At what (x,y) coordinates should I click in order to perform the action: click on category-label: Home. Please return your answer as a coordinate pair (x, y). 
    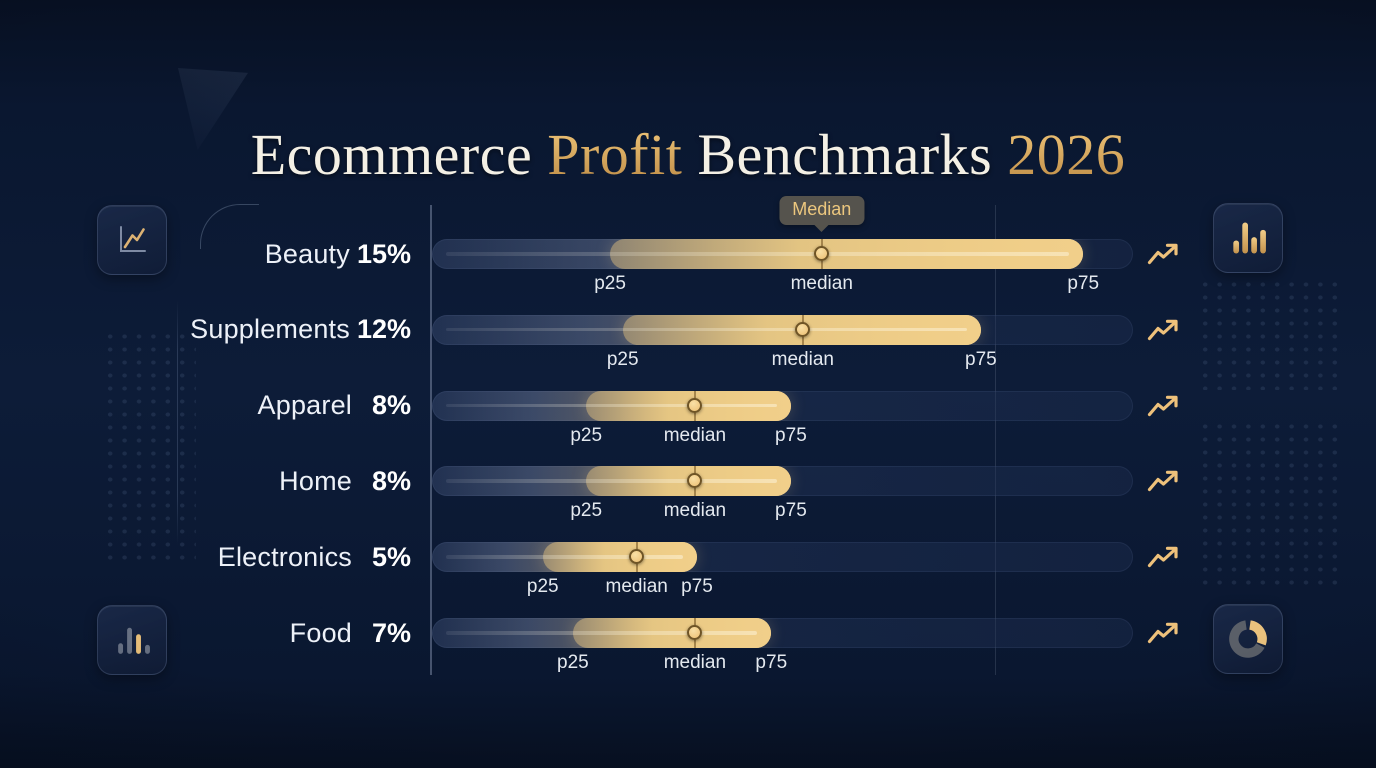
    Looking at the image, I should click on (315, 480).